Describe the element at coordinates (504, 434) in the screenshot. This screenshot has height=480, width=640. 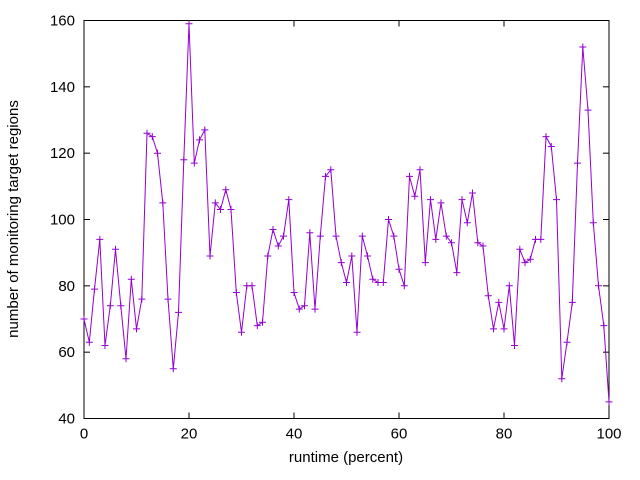
I see `x-tick-label: 80` at that location.